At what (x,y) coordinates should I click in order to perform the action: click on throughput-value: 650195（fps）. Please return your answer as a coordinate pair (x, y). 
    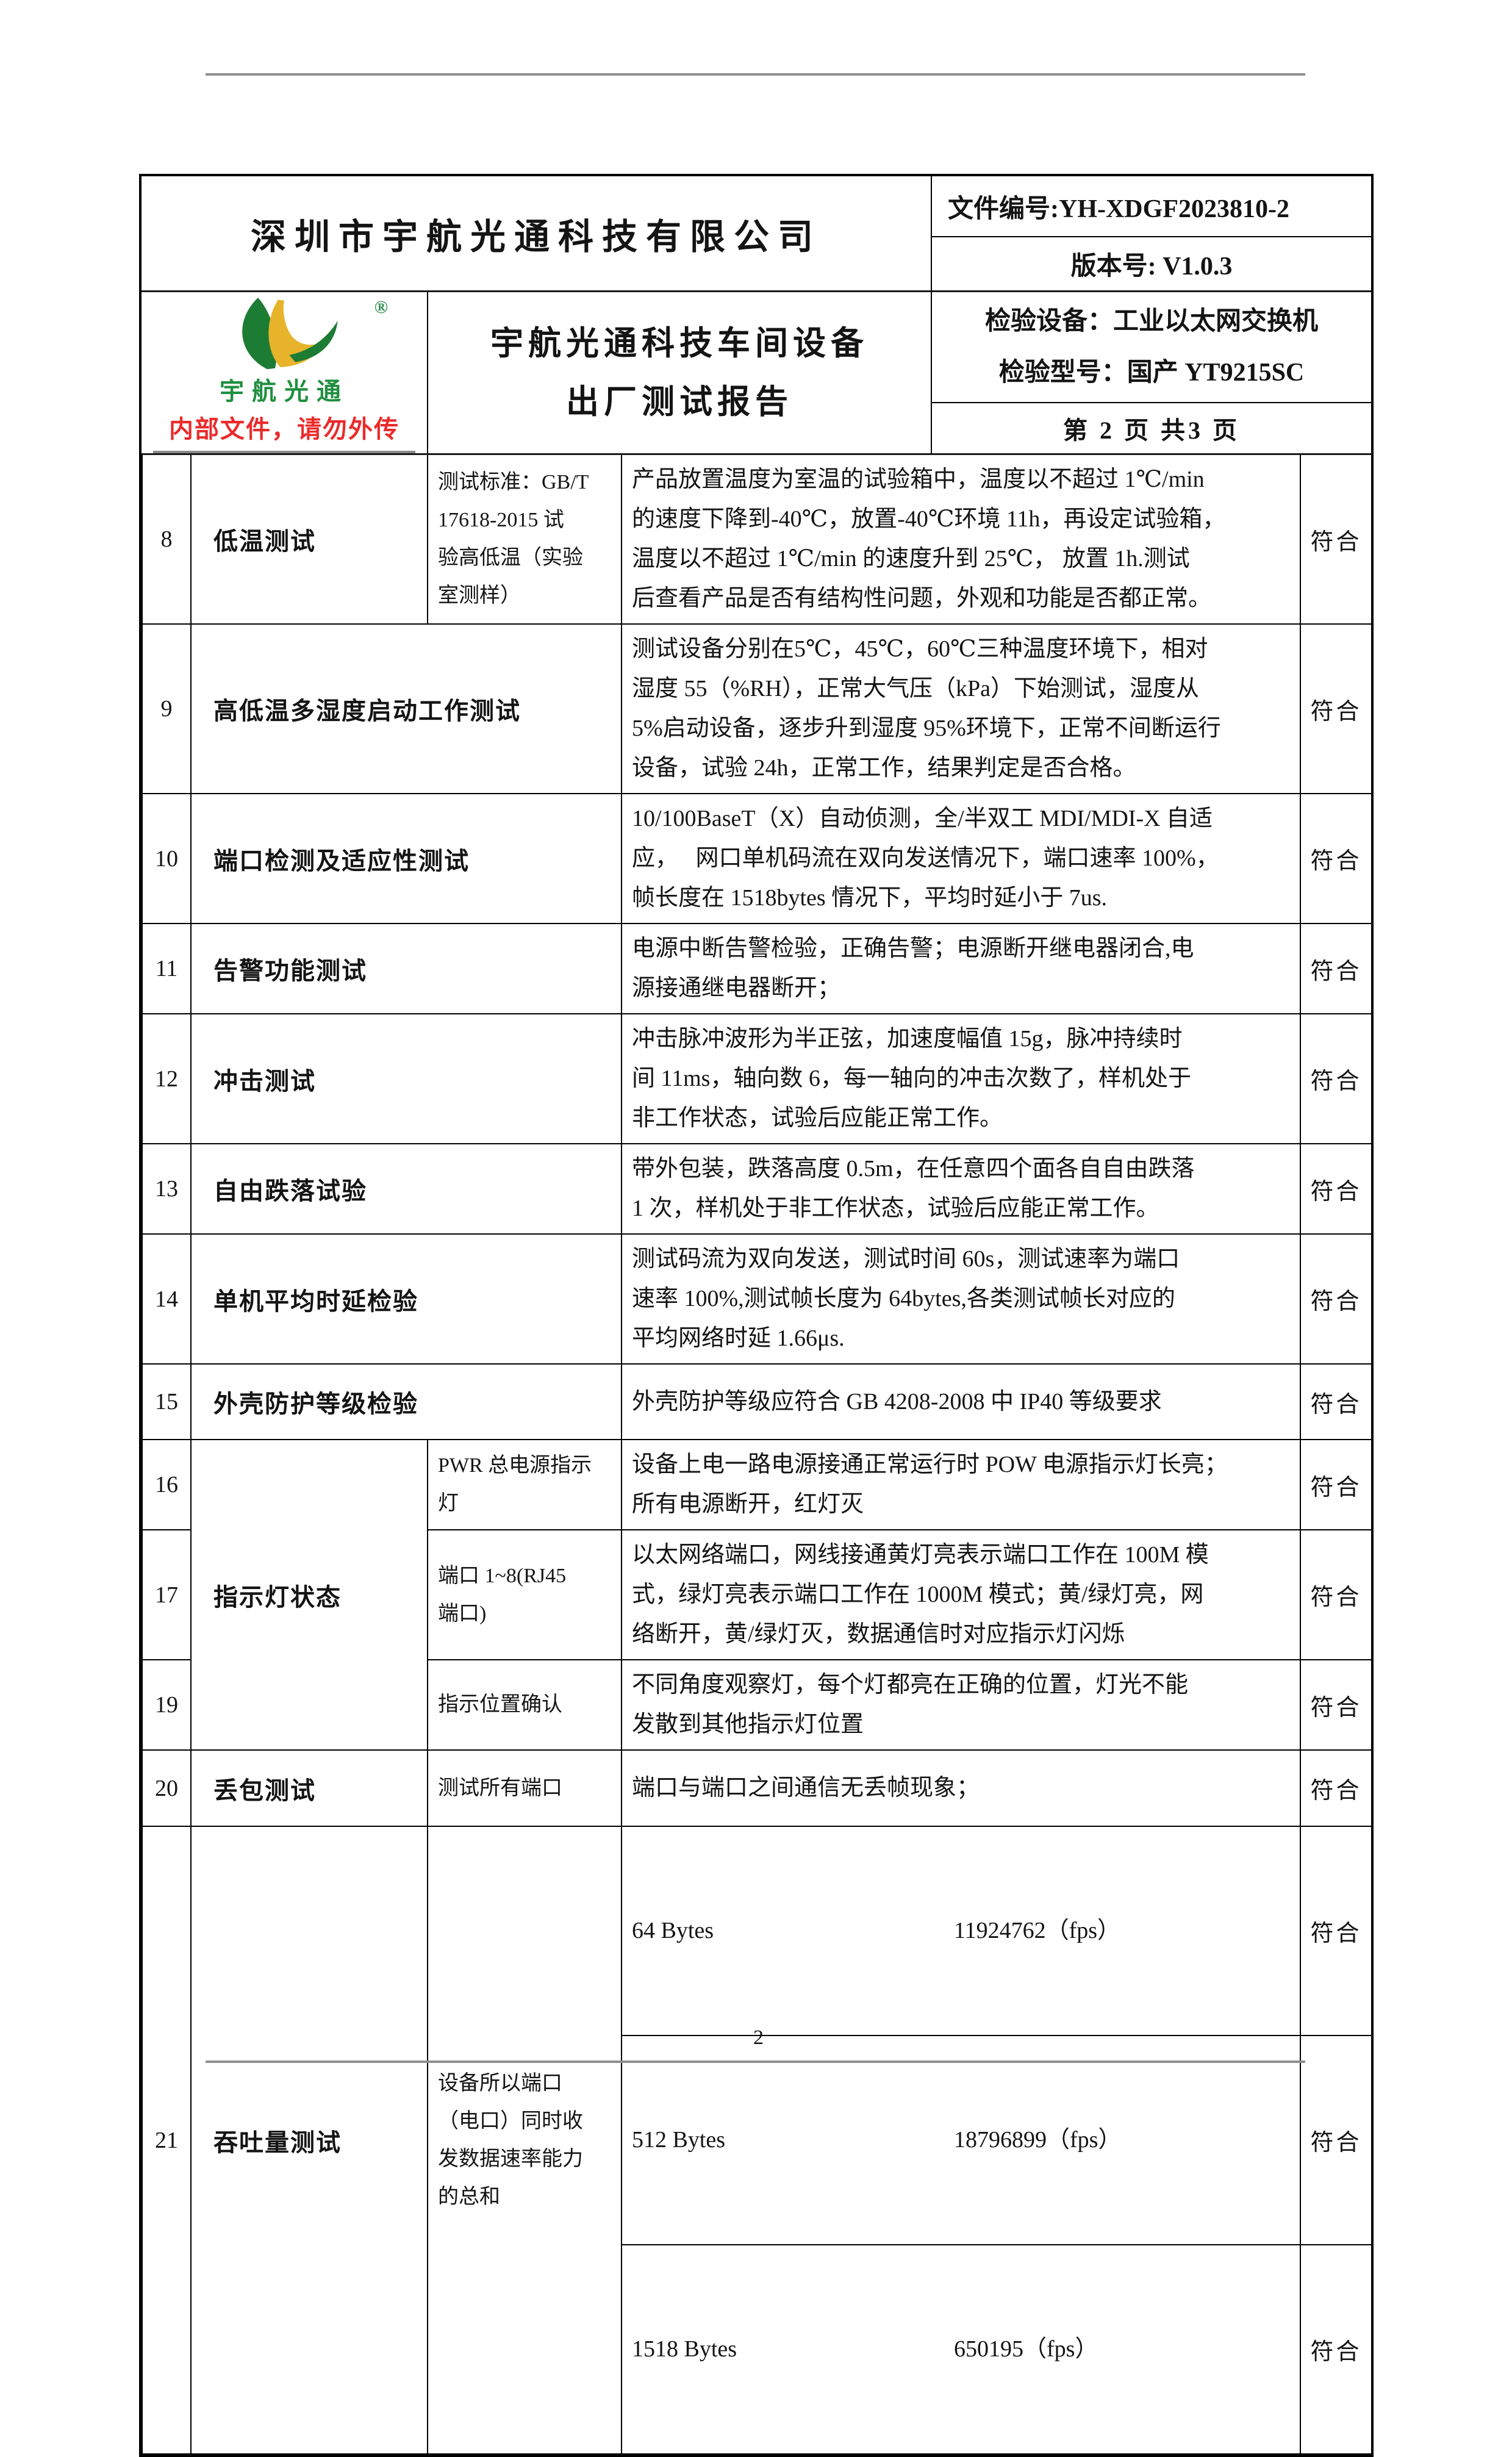
    Looking at the image, I should click on (1026, 2349).